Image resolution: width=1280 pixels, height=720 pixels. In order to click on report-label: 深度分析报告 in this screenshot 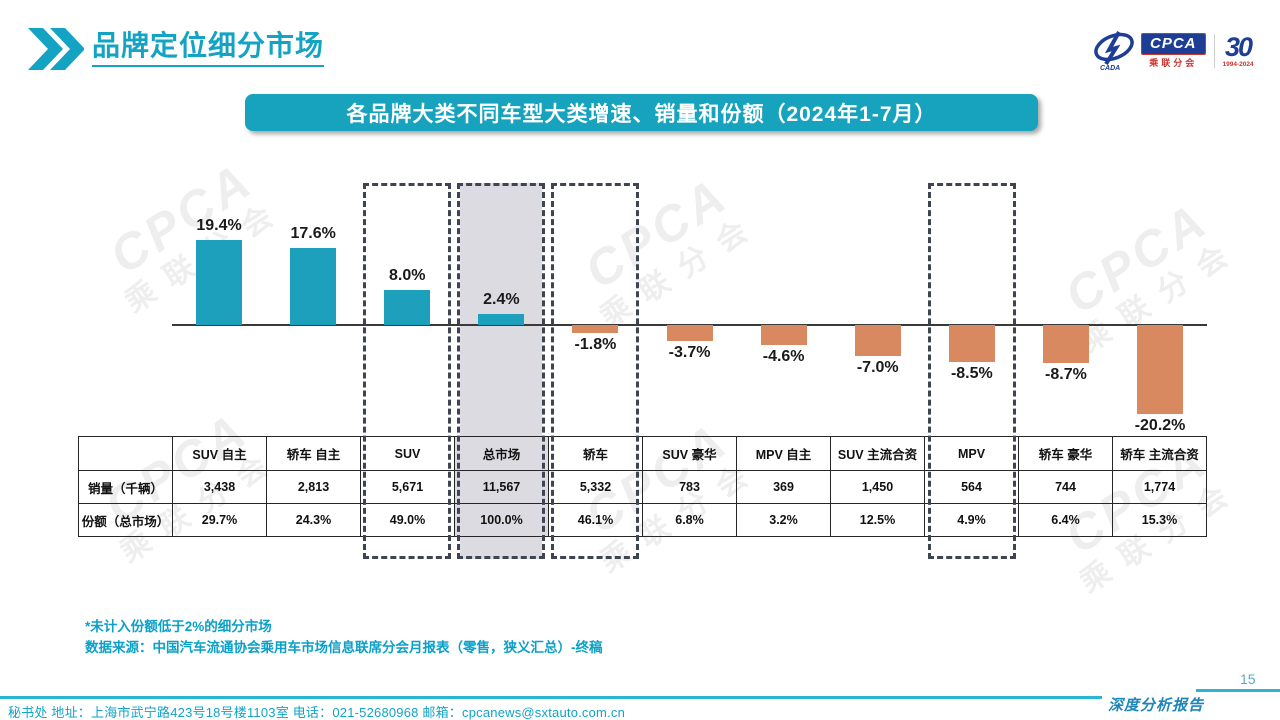, I will do `click(1156, 706)`.